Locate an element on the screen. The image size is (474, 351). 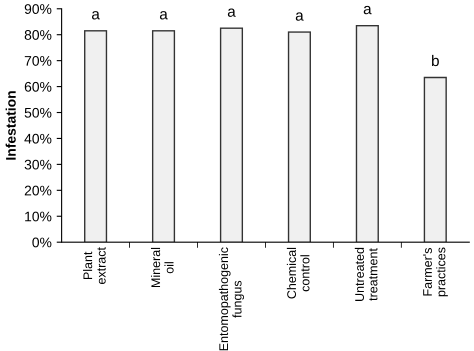
y-tick-label: 80% is located at coordinates (38, 35).